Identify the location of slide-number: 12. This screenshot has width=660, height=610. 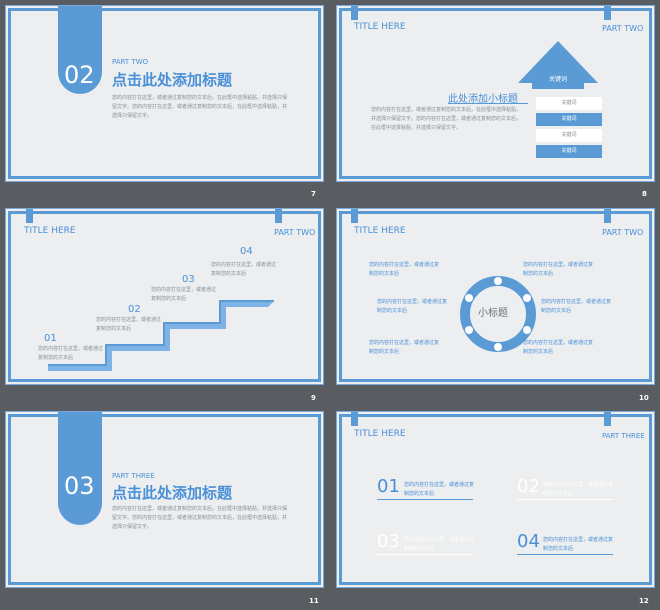
(644, 601).